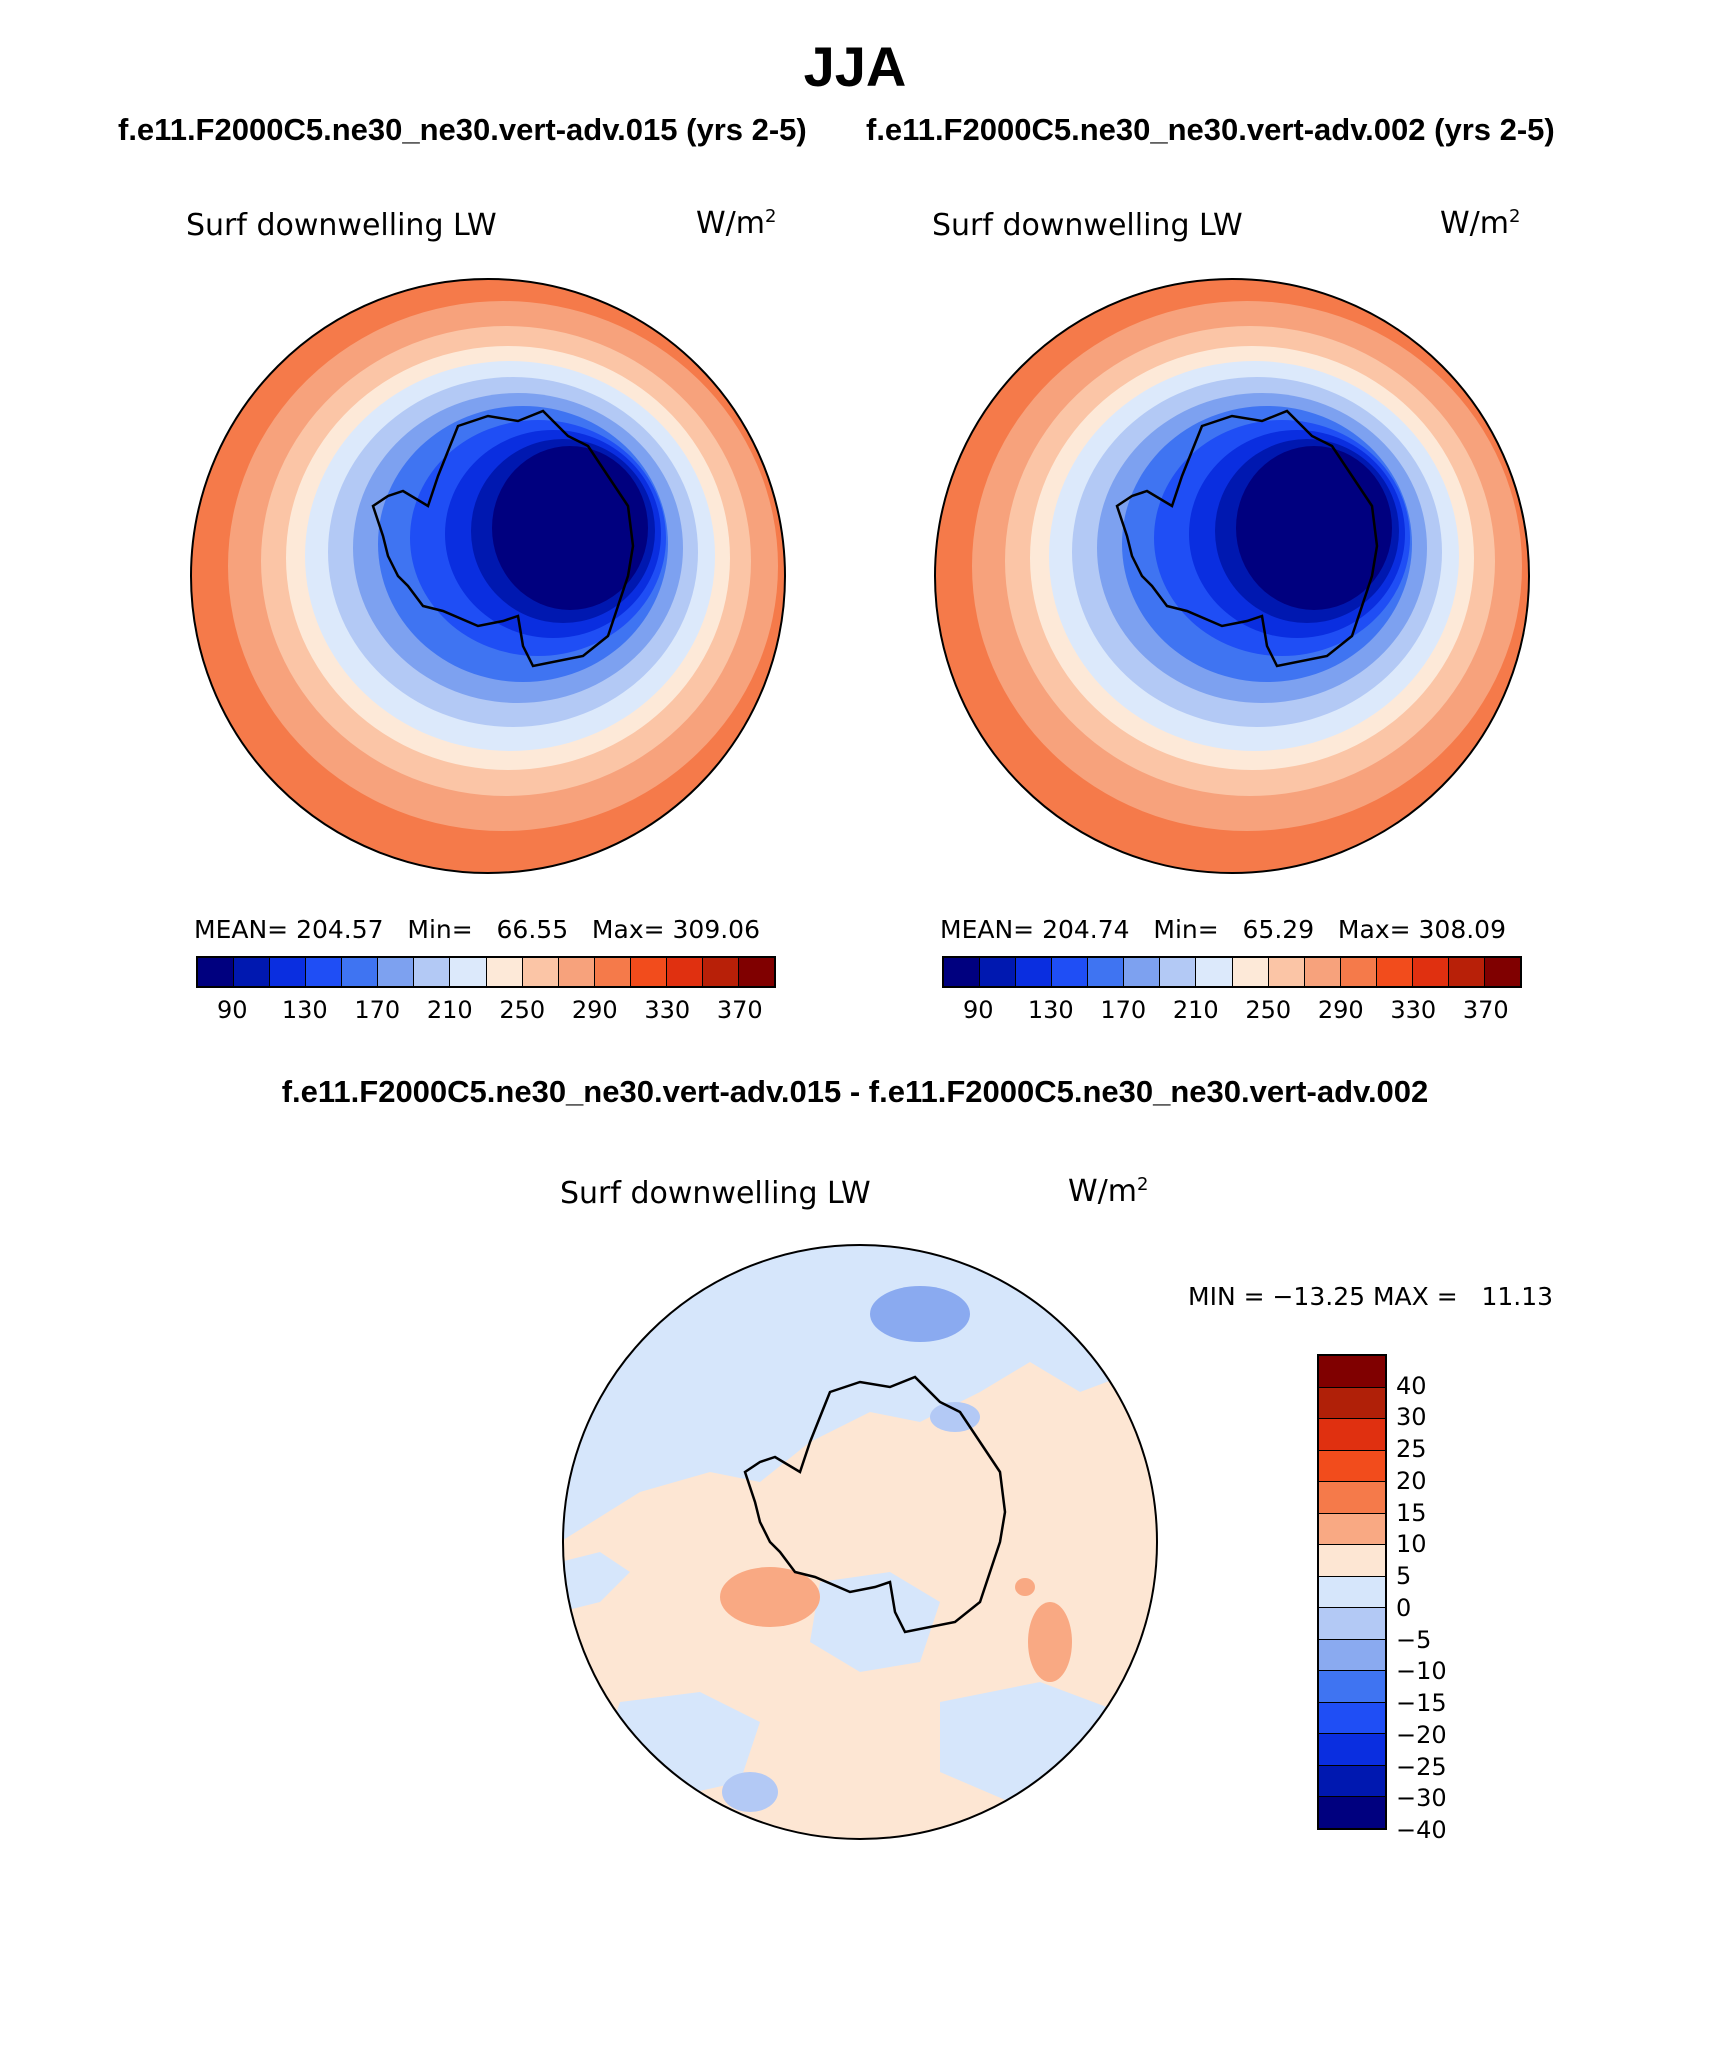  I want to click on panel1-colorbar-tick-label: 210, so click(449, 1010).